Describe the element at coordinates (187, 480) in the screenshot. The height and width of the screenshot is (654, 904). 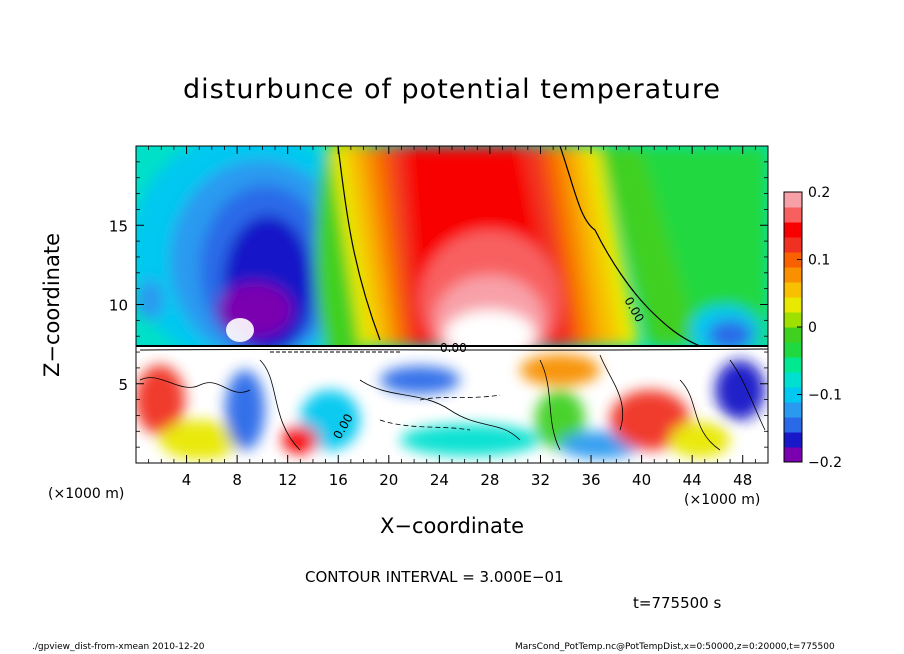
I see `x-tick-label: 4` at that location.